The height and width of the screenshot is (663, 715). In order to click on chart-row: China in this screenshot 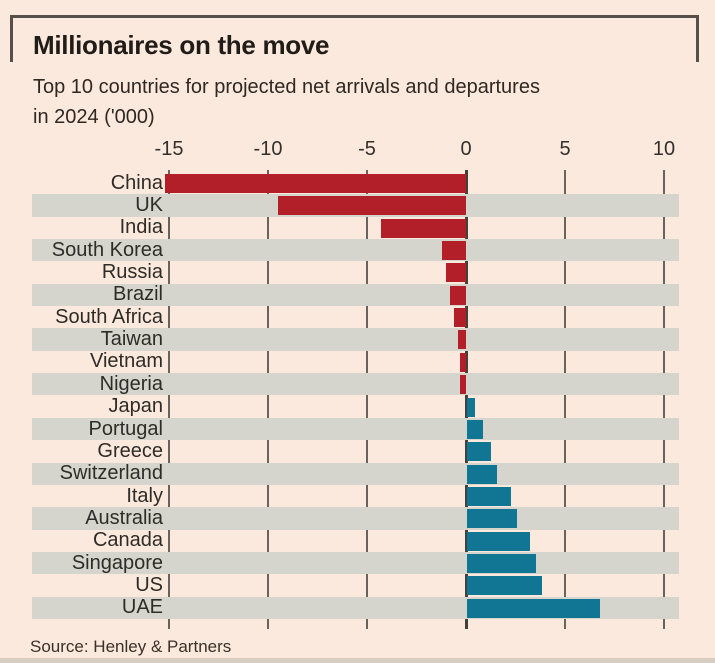, I will do `click(357, 183)`.